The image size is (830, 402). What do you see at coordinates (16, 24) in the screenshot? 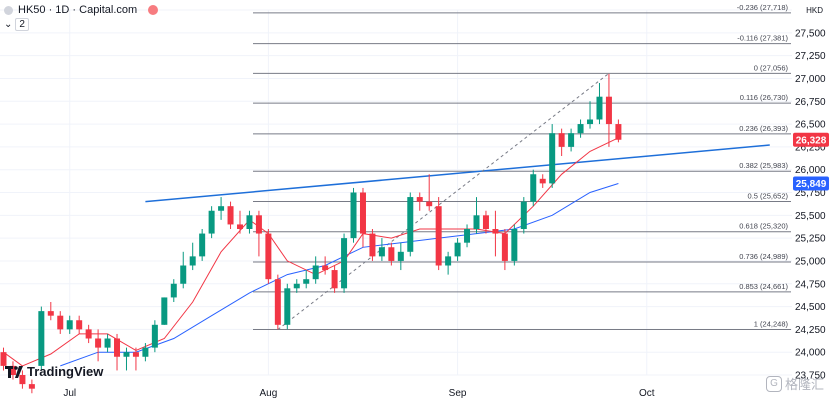
I see `indicators-toggle: ⌄ 2` at bounding box center [16, 24].